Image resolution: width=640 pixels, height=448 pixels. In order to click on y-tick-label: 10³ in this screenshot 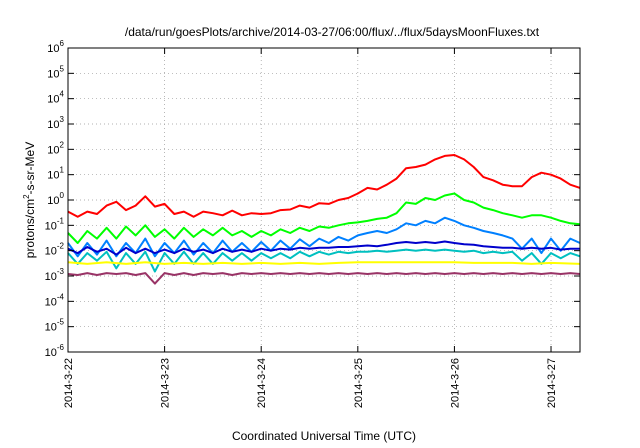, I will do `click(55, 123)`.